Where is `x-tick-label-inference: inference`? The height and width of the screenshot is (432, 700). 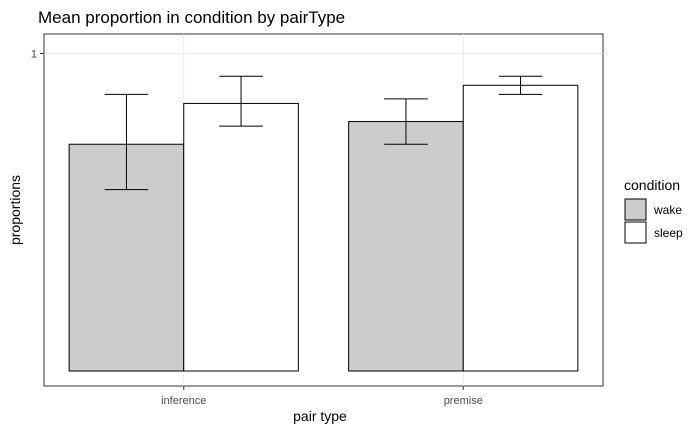
x-tick-label-inference: inference is located at coordinates (183, 401).